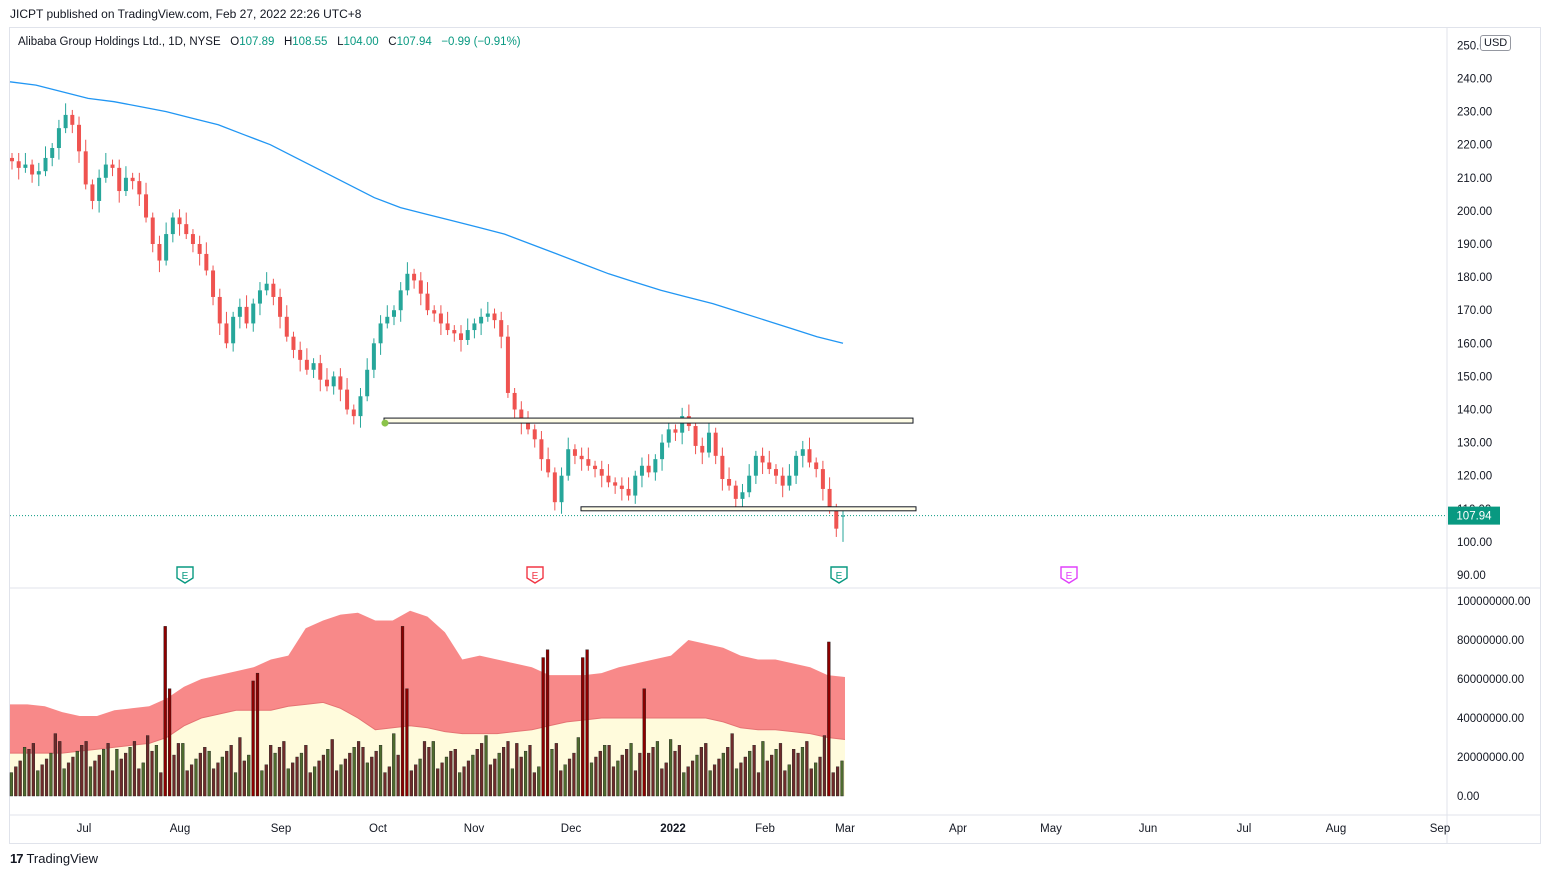 The width and height of the screenshot is (1551, 878). Describe the element at coordinates (1474, 179) in the screenshot. I see `price-tick-label: 210.00` at that location.